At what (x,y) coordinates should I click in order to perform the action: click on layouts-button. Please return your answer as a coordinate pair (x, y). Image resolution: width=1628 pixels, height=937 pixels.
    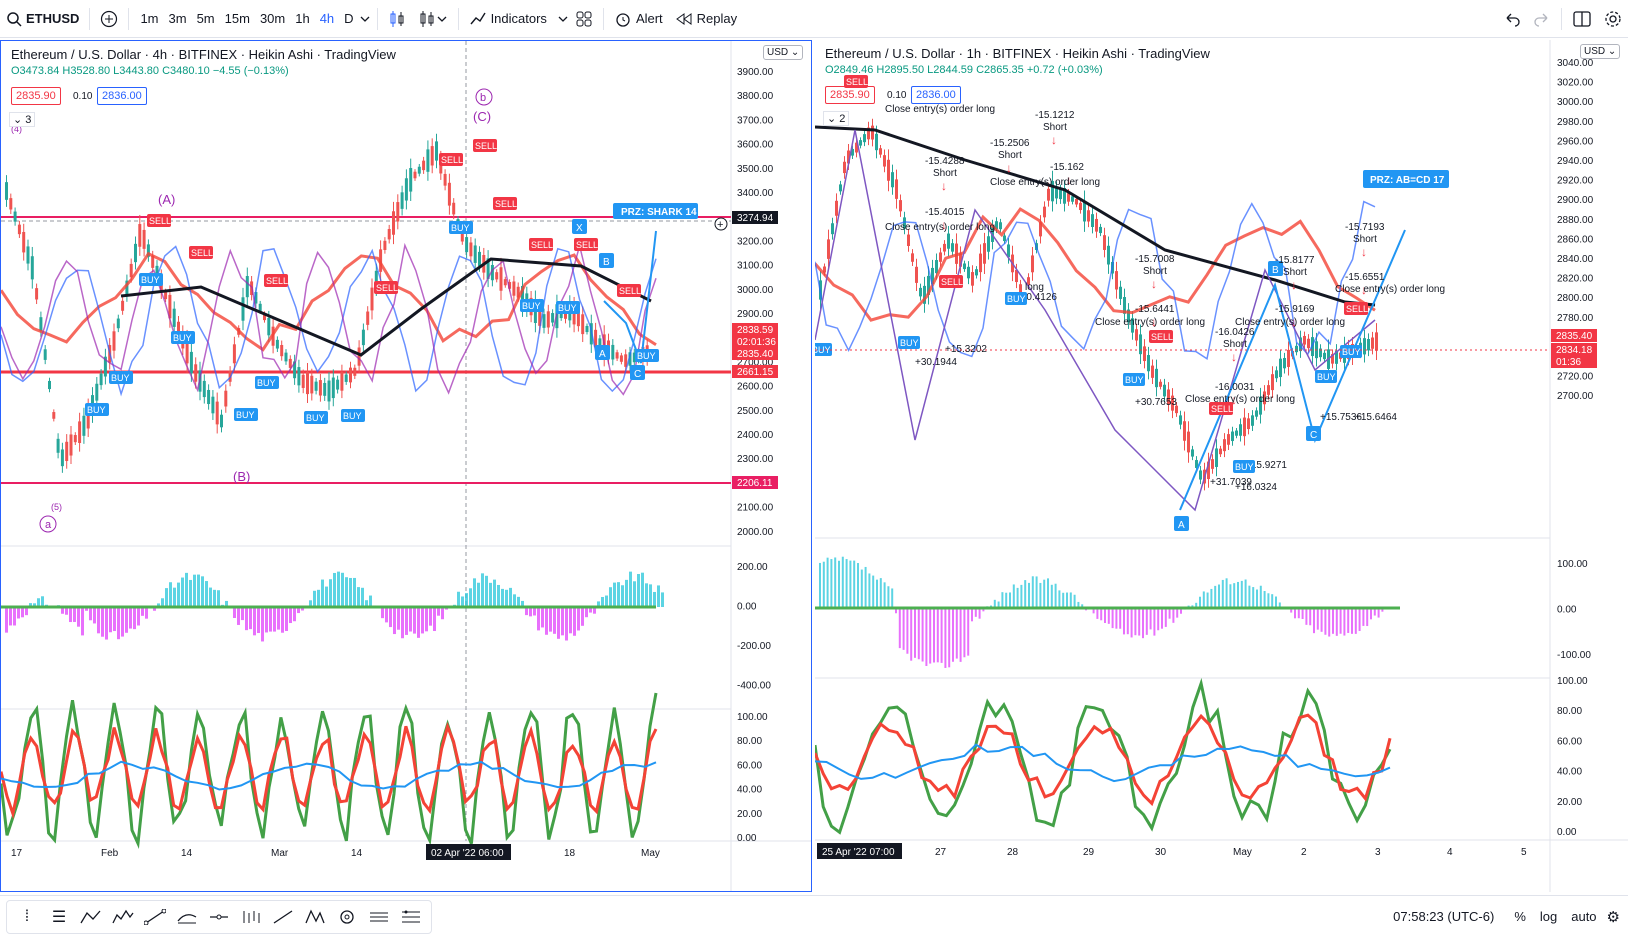
    Looking at the image, I should click on (584, 19).